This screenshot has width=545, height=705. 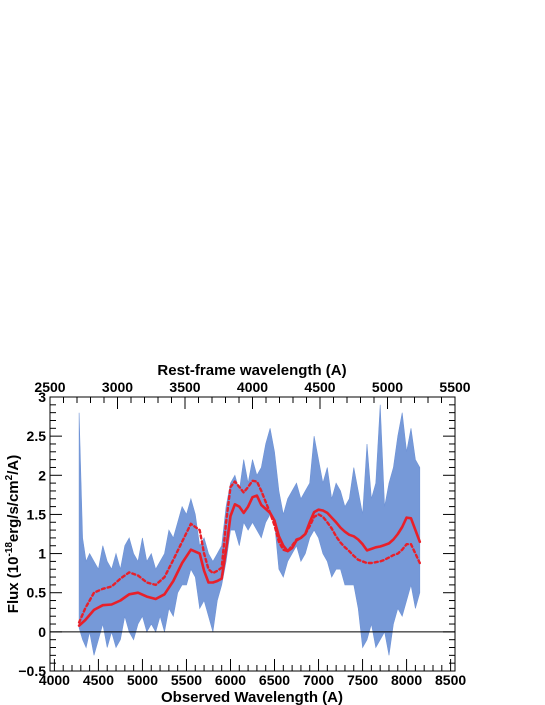 What do you see at coordinates (252, 697) in the screenshot?
I see `x-axis-title: Observed Wavelength (A)` at bounding box center [252, 697].